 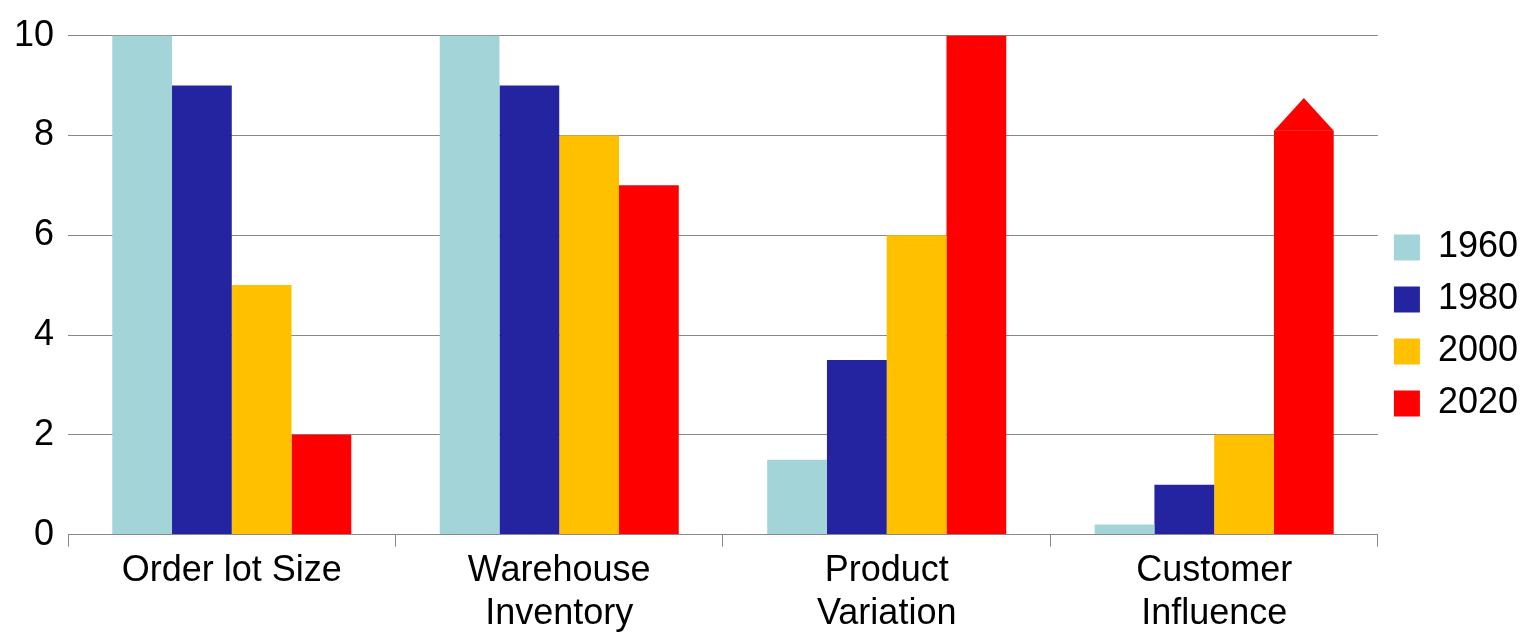 What do you see at coordinates (44, 133) in the screenshot?
I see `y-tick-label: 8` at bounding box center [44, 133].